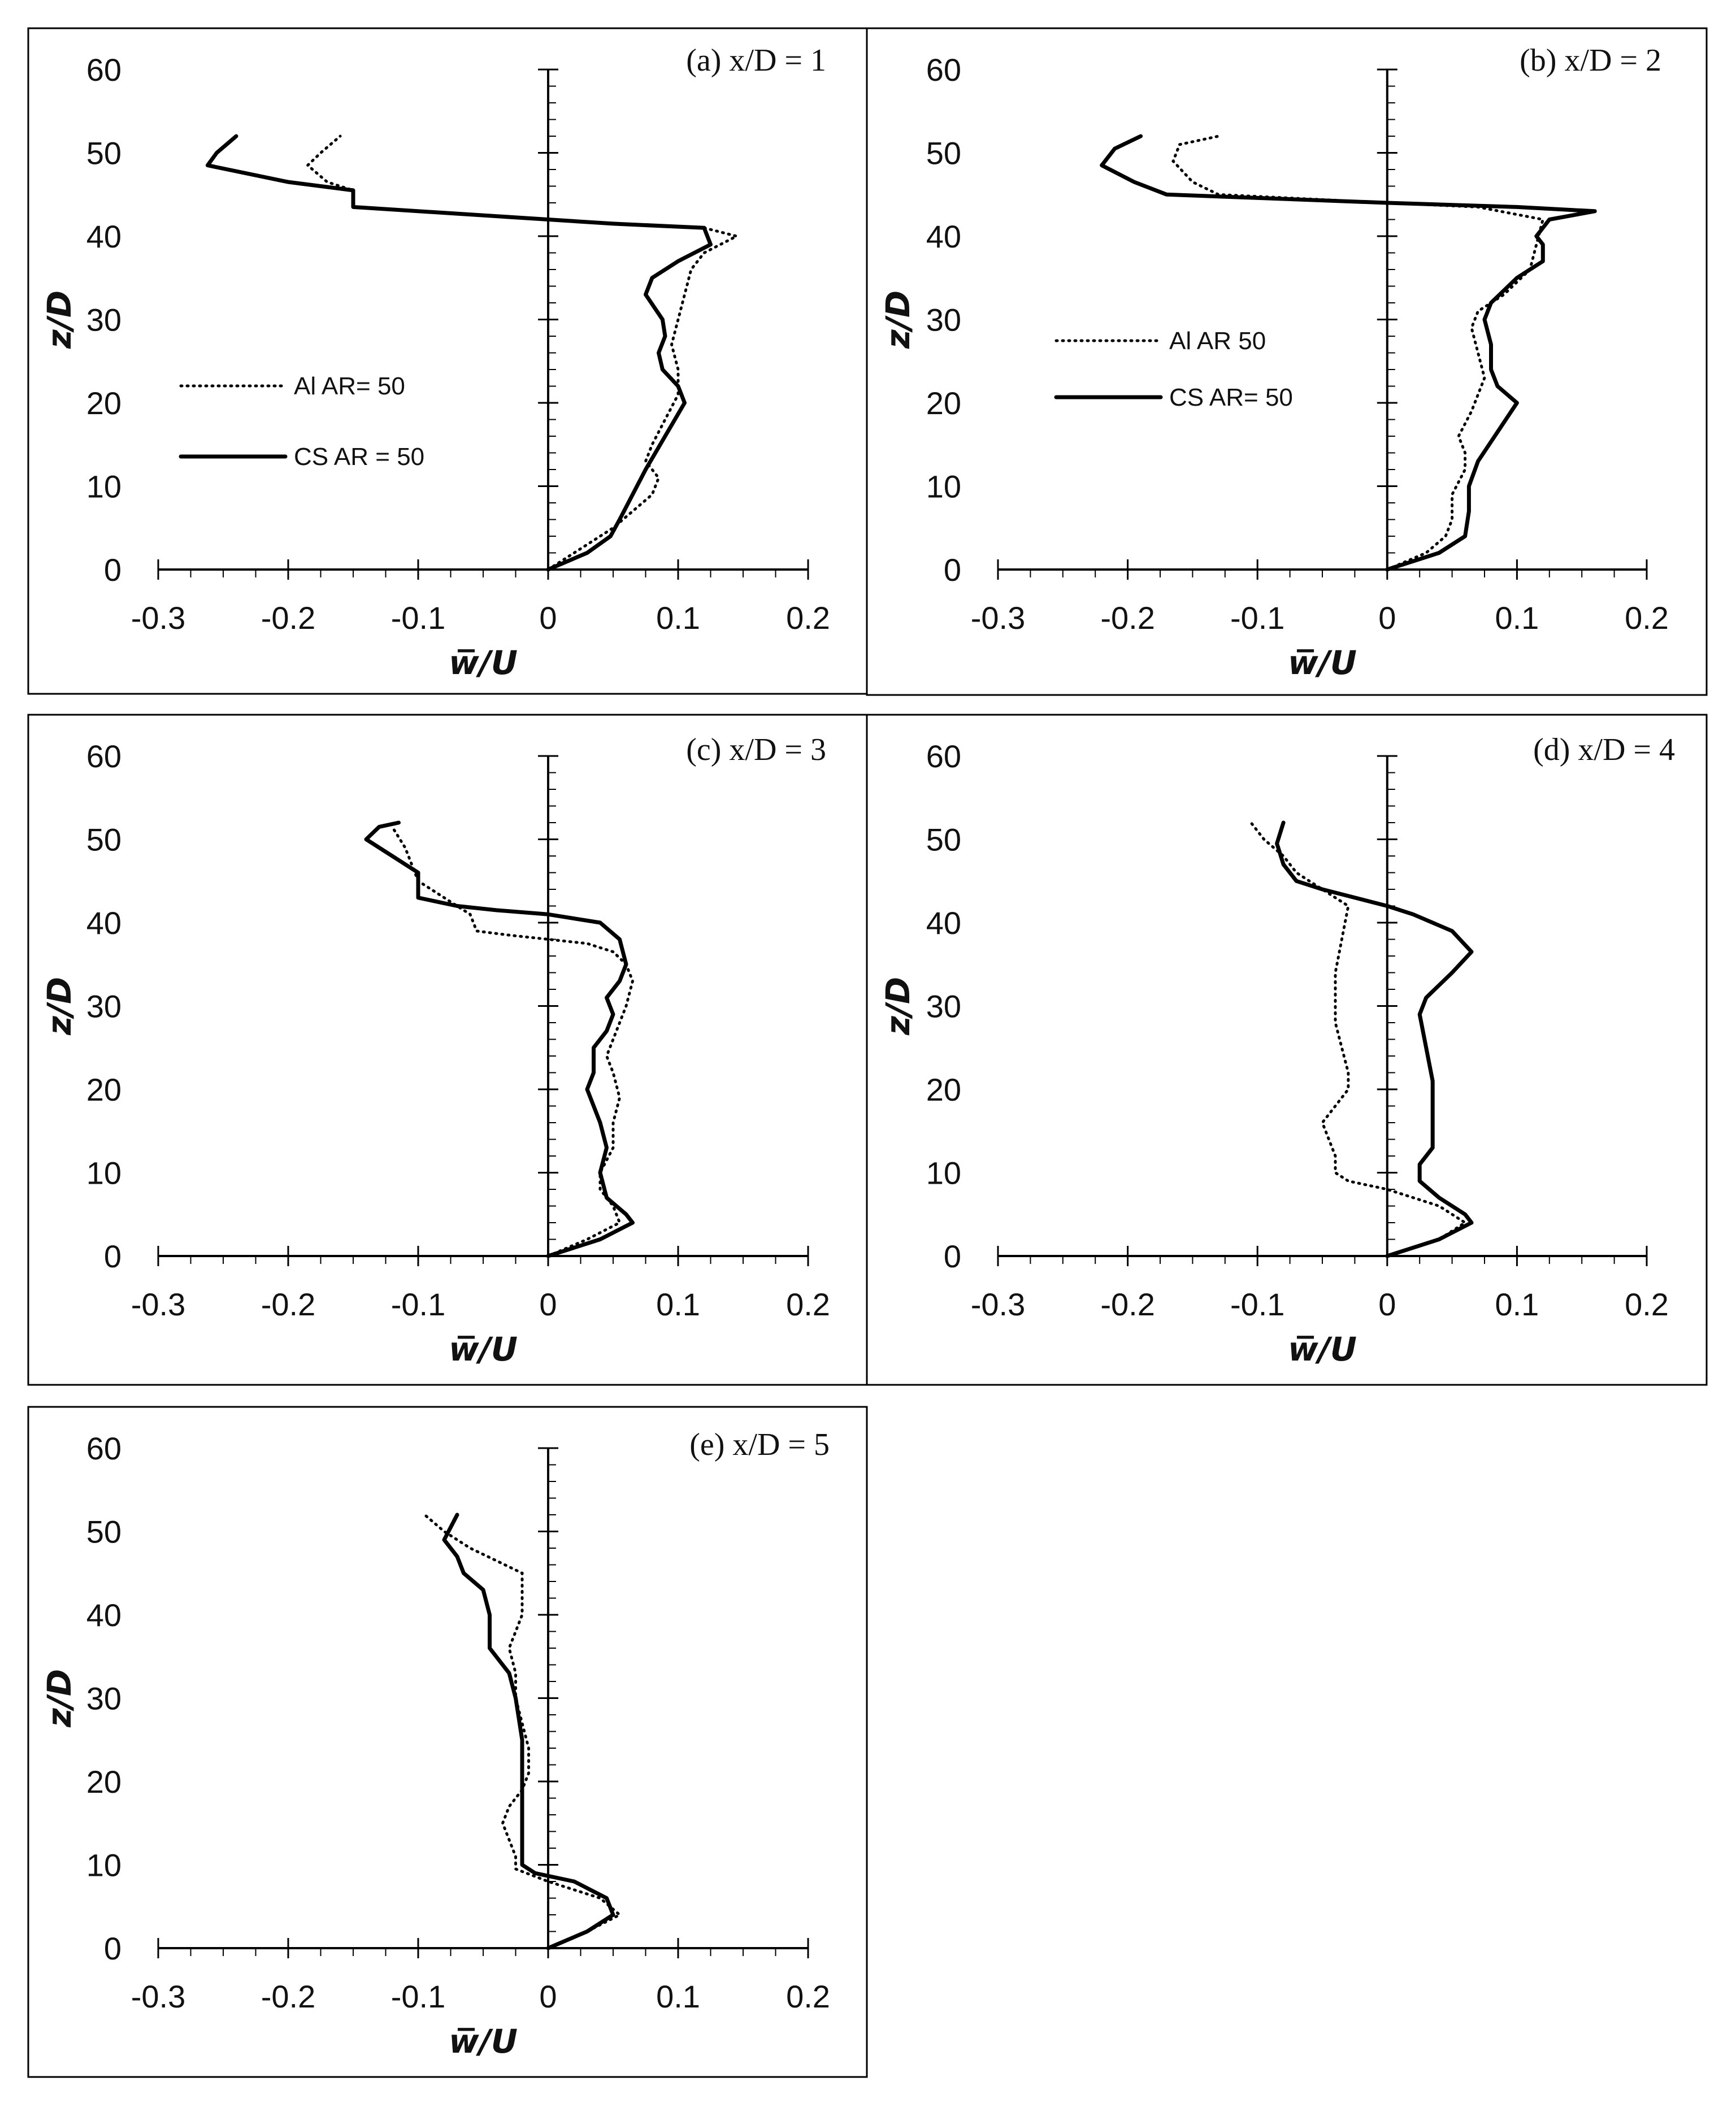 Image resolution: width=1736 pixels, height=2112 pixels. What do you see at coordinates (1604, 749) in the screenshot?
I see `panel-title: (d) x/D = 4` at bounding box center [1604, 749].